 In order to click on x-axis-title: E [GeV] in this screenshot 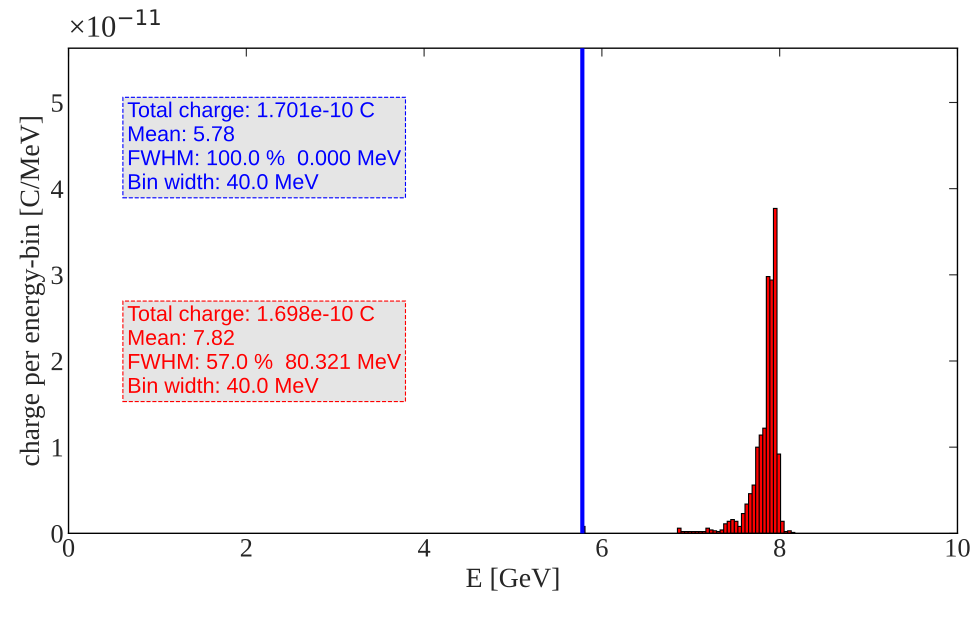, I will do `click(512, 579)`.